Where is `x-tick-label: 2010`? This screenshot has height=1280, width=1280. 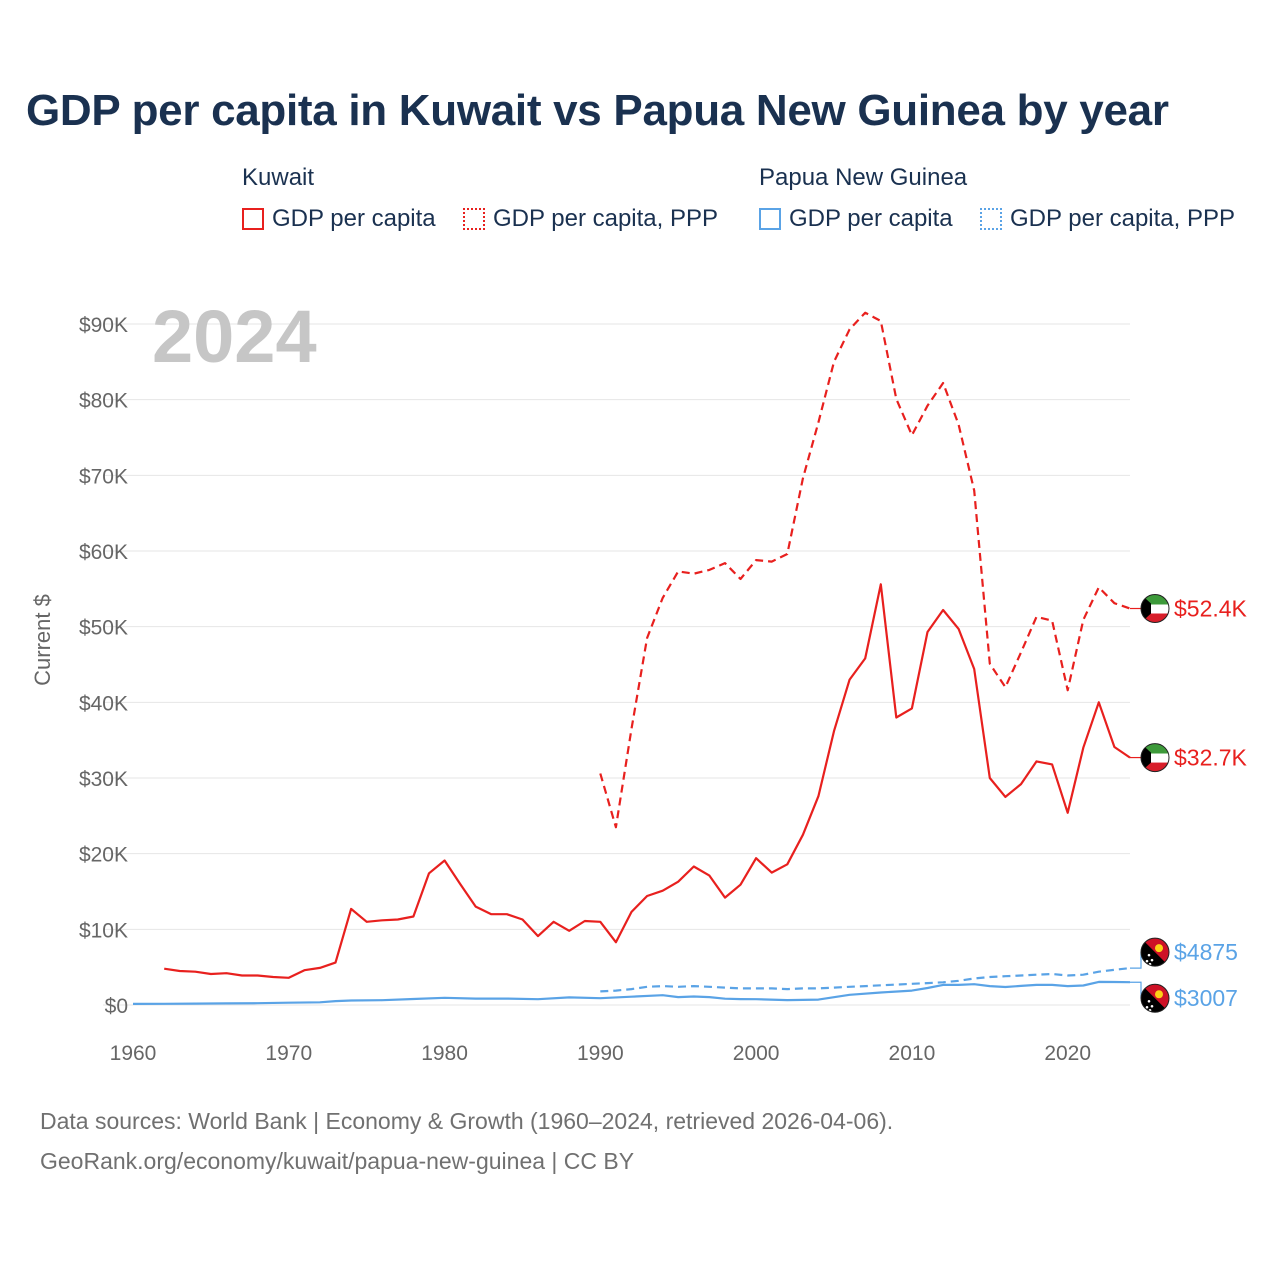 x-tick-label: 2010 is located at coordinates (912, 1053).